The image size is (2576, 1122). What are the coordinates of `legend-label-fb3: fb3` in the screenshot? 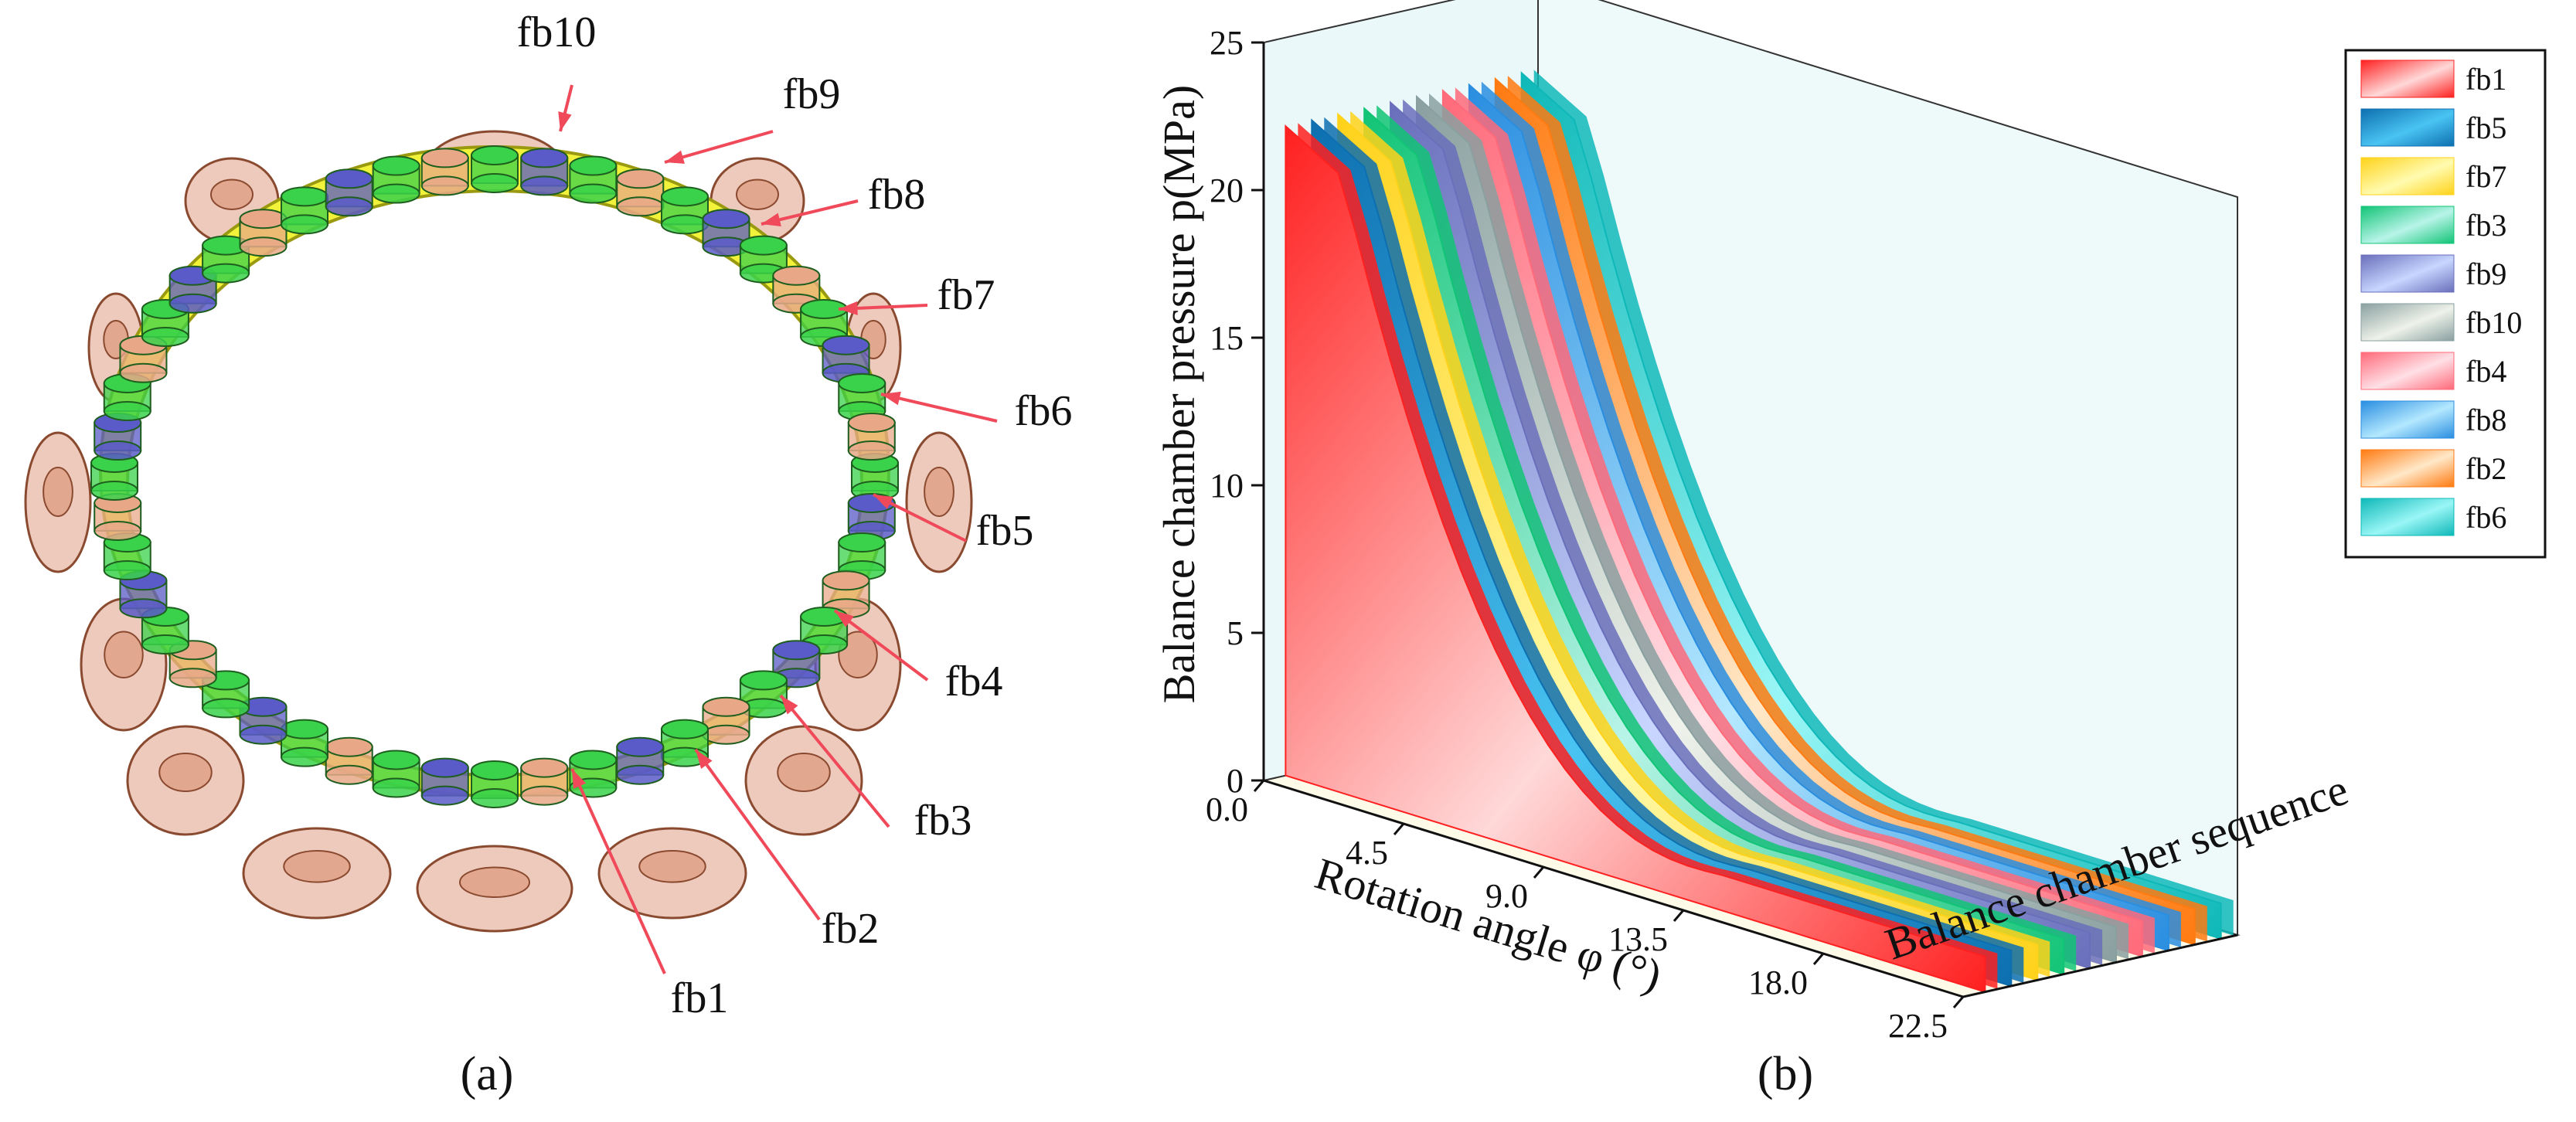 It's located at (2485, 225).